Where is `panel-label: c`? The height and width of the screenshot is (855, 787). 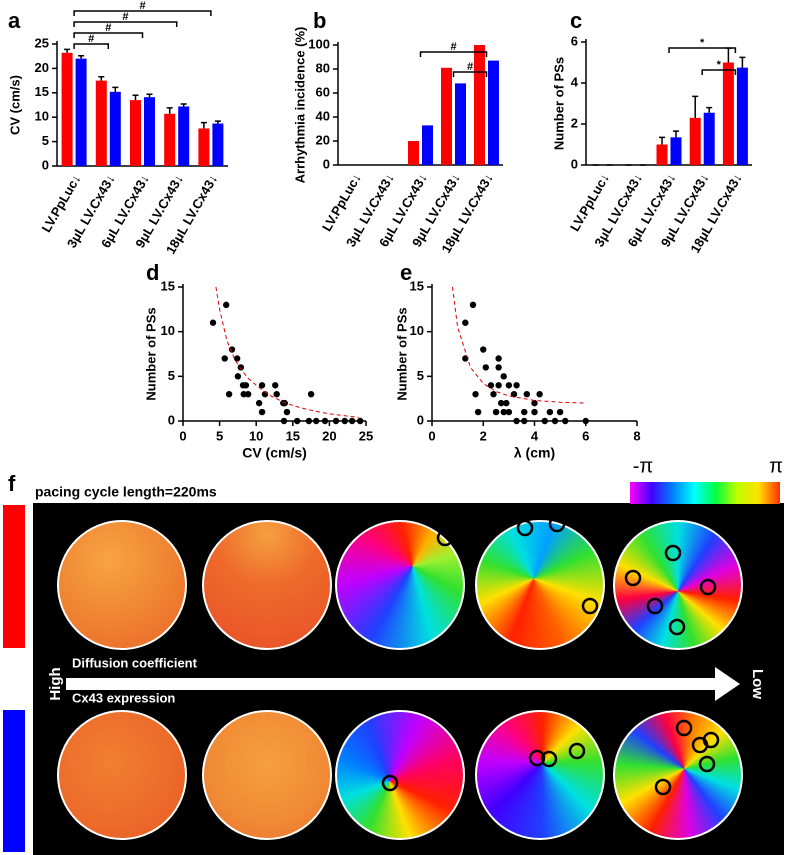
panel-label: c is located at coordinates (576, 20).